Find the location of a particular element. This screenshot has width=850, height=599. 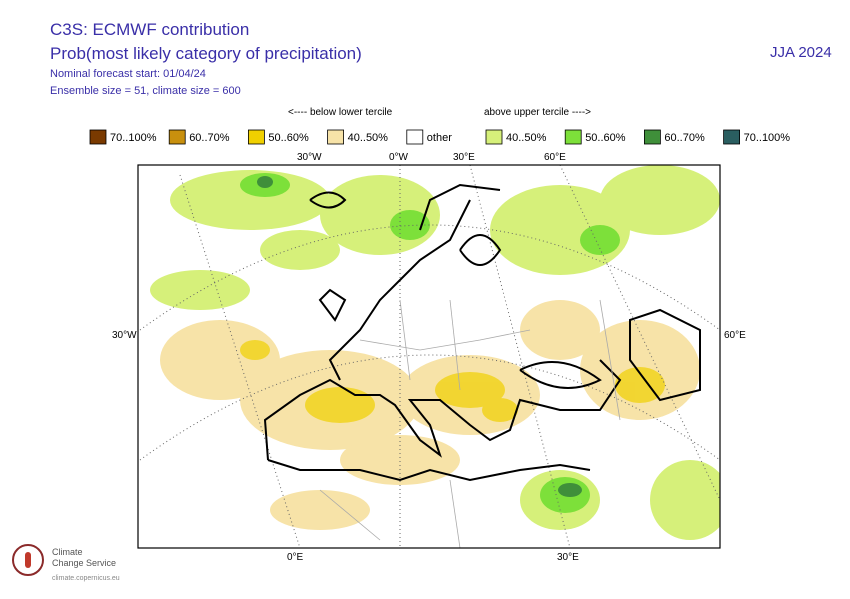

forecast-start: Nominal forecast start: 01/04/24 is located at coordinates (128, 74).